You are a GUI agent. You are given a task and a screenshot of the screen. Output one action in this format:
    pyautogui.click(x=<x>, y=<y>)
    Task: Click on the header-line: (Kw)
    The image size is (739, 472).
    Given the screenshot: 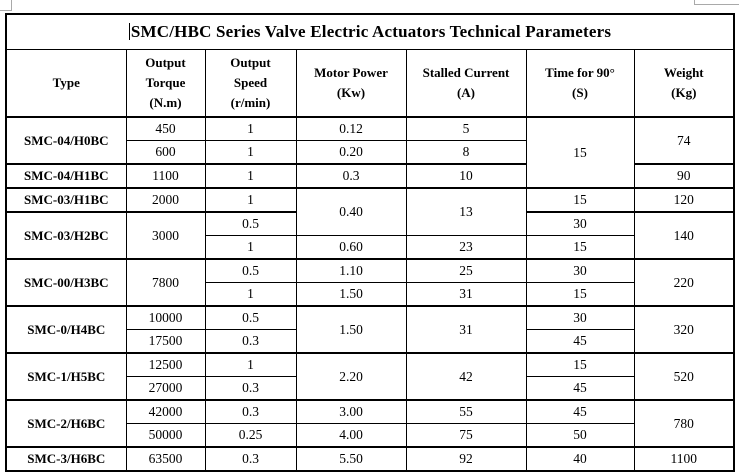 What is the action you would take?
    pyautogui.click(x=351, y=92)
    